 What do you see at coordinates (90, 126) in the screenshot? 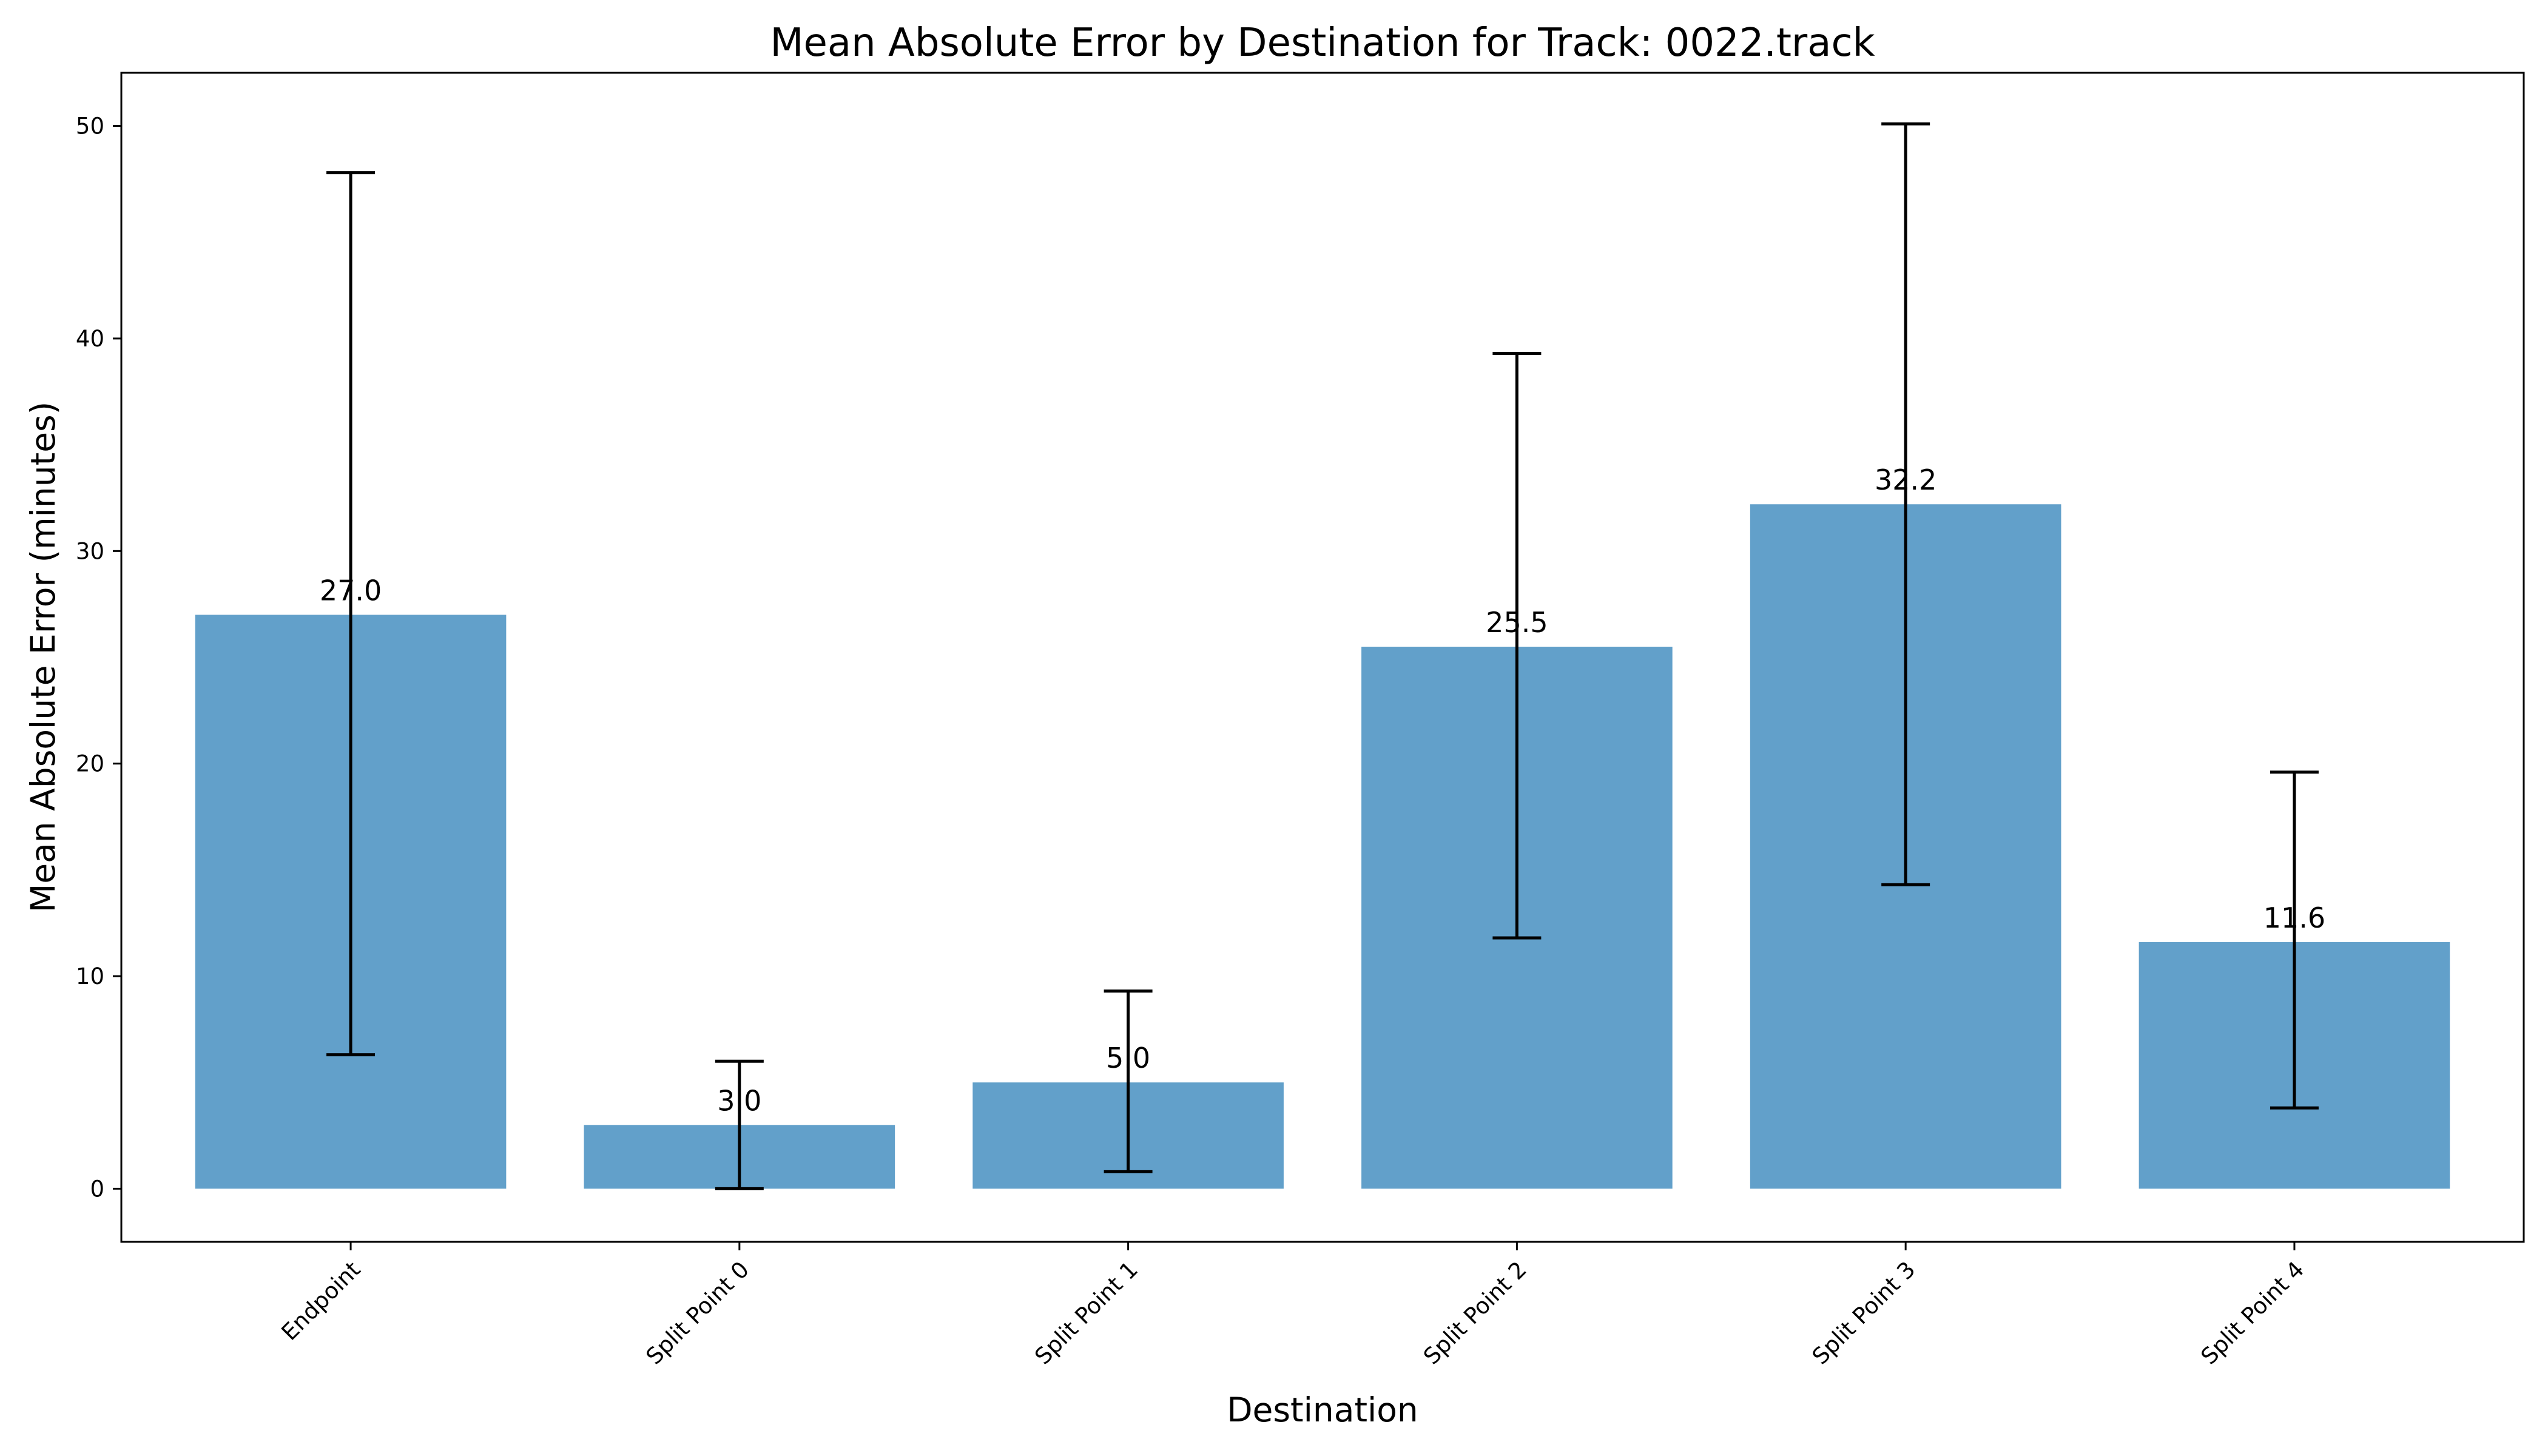
I see `y-tick-label: 50` at bounding box center [90, 126].